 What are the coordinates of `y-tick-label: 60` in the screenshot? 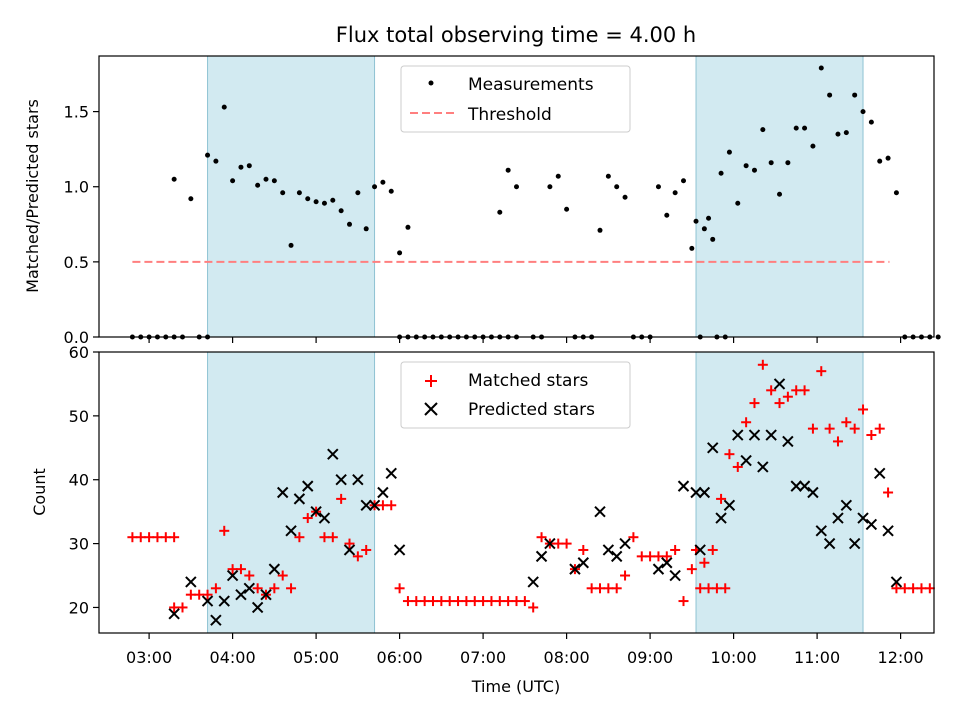 It's located at (79, 352).